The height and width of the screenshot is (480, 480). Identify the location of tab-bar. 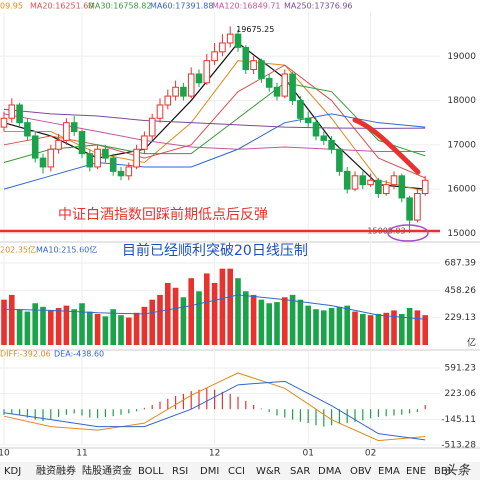
(240, 471).